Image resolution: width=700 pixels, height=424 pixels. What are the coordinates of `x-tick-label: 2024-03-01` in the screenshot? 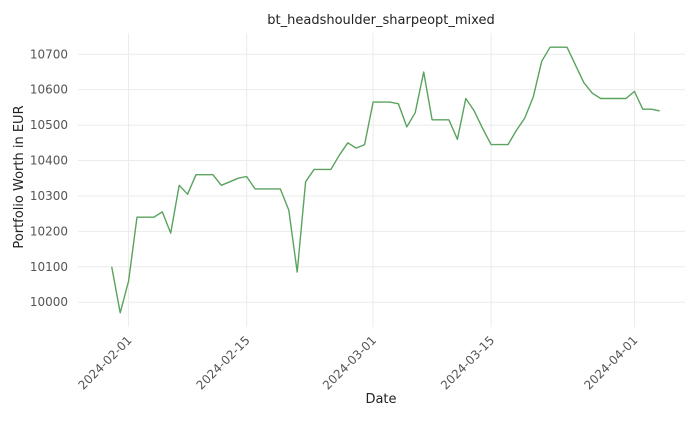 It's located at (349, 362).